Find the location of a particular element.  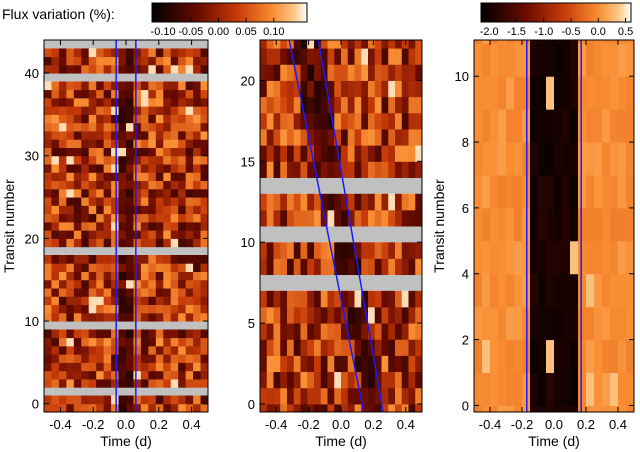

y-tick-label: 40 is located at coordinates (32, 73).